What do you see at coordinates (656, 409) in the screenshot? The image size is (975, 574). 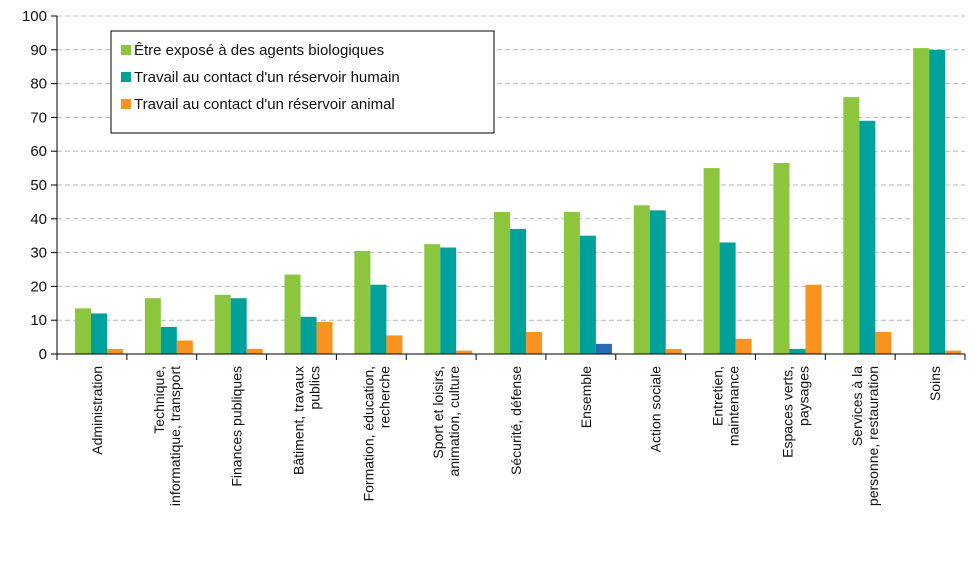 I see `x-tick-label: Action sociale` at bounding box center [656, 409].